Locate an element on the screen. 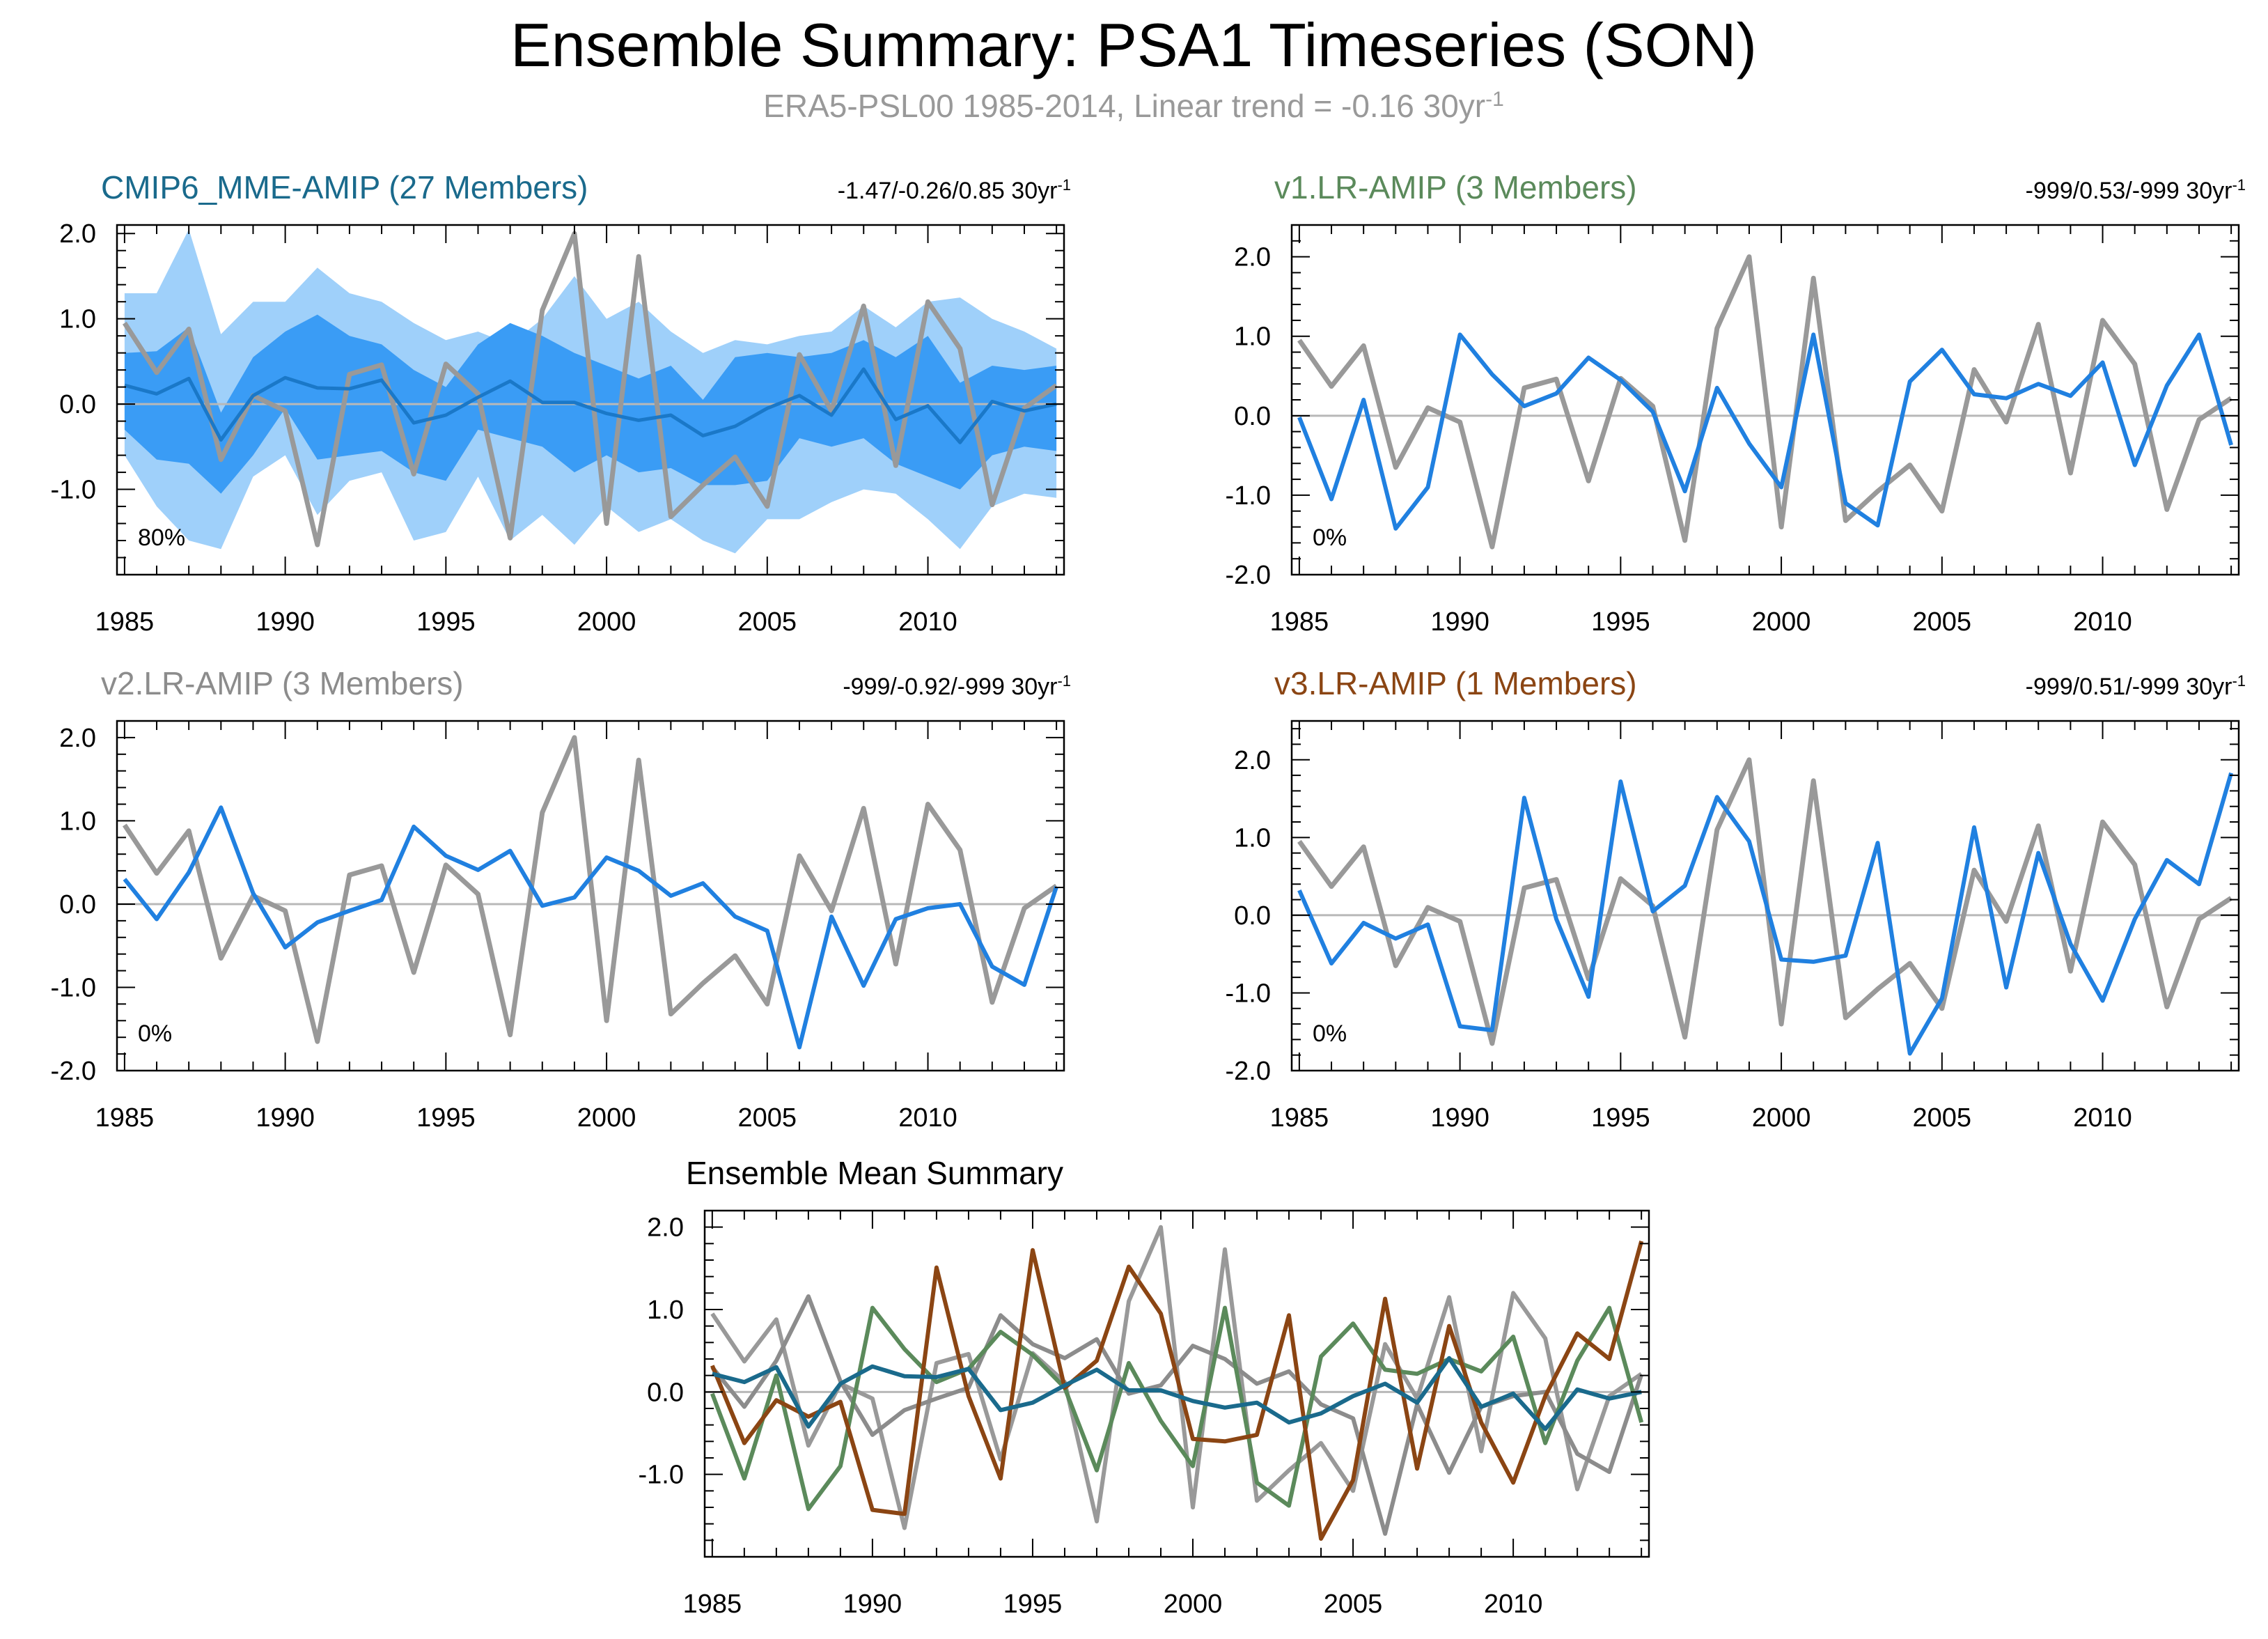 The width and height of the screenshot is (2268, 1639). ensemble-mean-line is located at coordinates (590, 405).